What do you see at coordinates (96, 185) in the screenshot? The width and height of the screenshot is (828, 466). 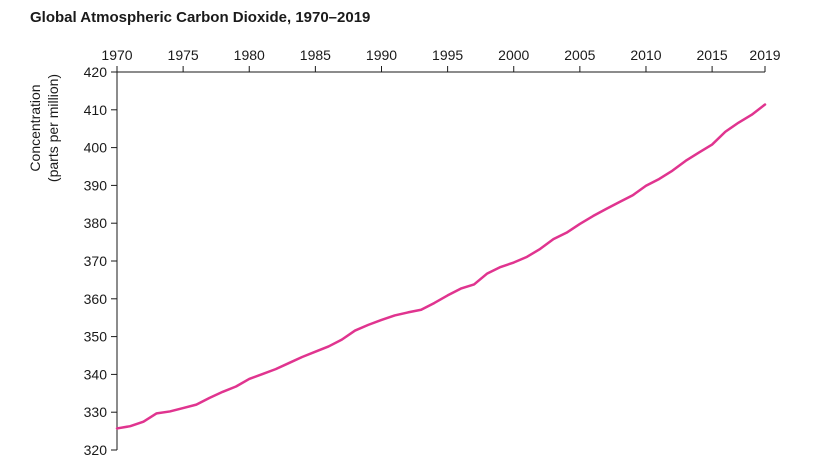 I see `y-tick-label: 390` at bounding box center [96, 185].